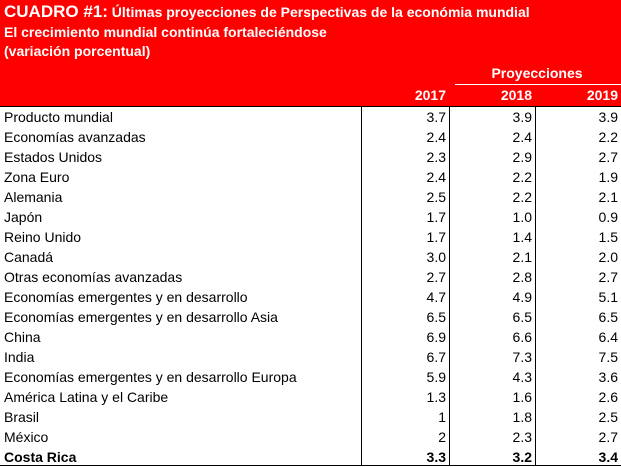 This screenshot has width=621, height=467. What do you see at coordinates (522, 357) in the screenshot?
I see `cell-value: 7.3` at bounding box center [522, 357].